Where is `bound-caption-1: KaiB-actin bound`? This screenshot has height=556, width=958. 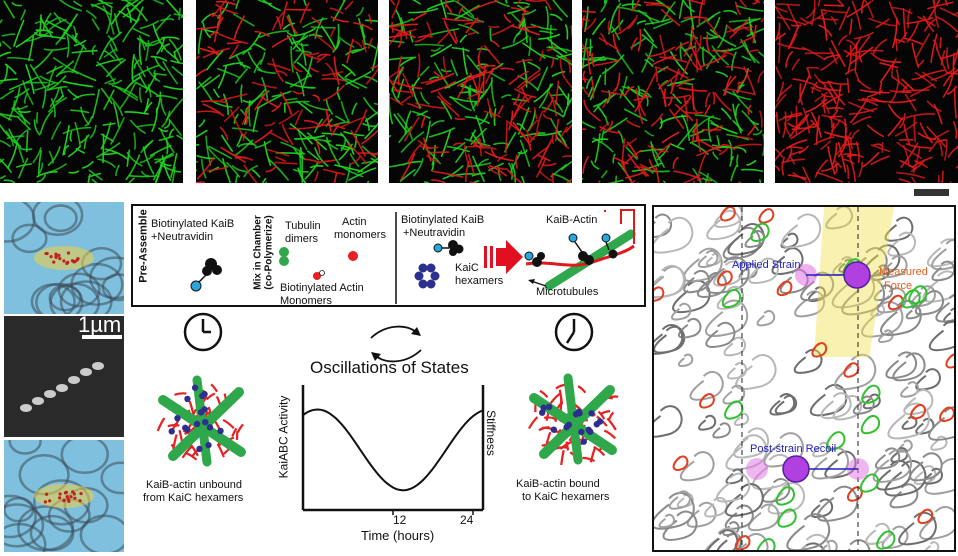 bound-caption-1: KaiB-actin bound is located at coordinates (558, 484).